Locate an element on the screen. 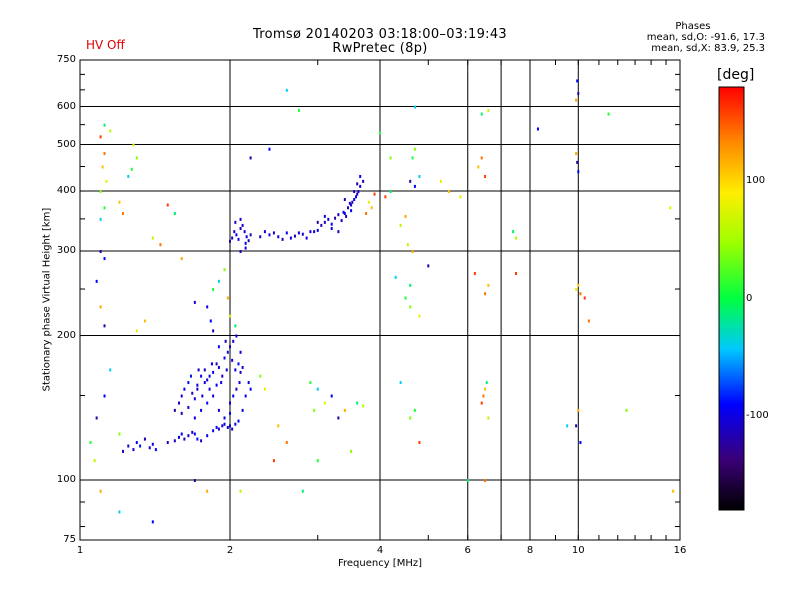 The height and width of the screenshot is (600, 800). x-axis-label: Frequency [MHz] is located at coordinates (380, 563).